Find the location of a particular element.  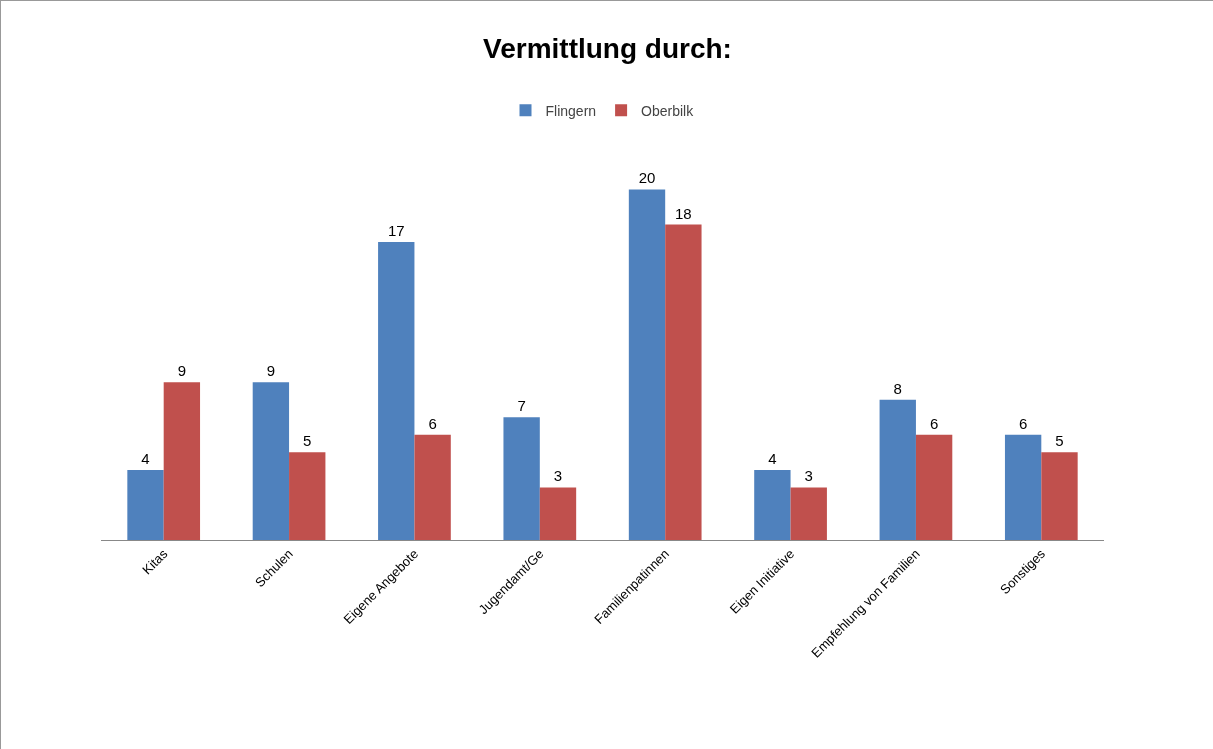

legend-label: Flingern is located at coordinates (571, 110).